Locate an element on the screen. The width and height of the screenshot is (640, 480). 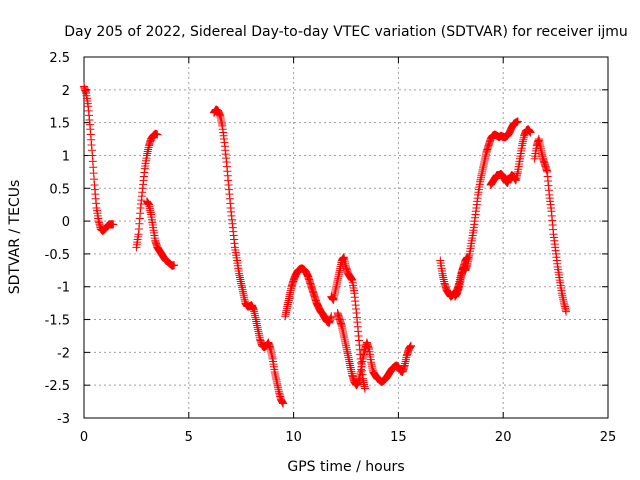
series-arc4 is located at coordinates (248, 256).